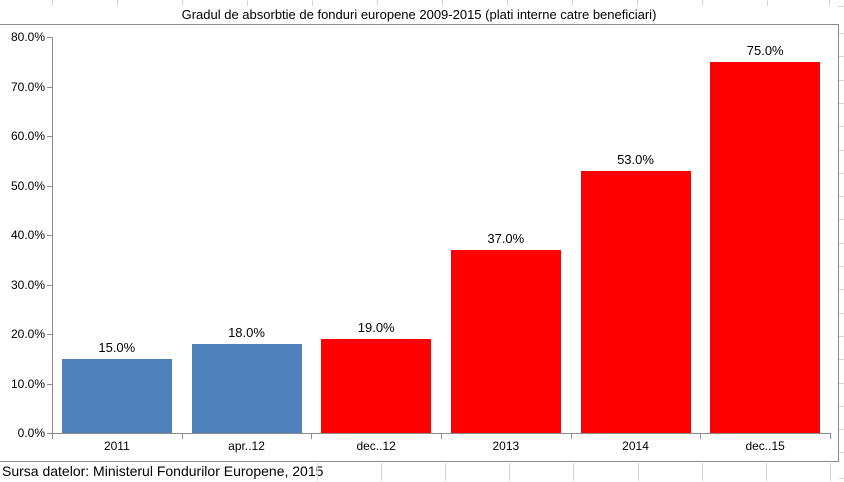  Describe the element at coordinates (246, 388) in the screenshot. I see `bar-apr..12` at that location.